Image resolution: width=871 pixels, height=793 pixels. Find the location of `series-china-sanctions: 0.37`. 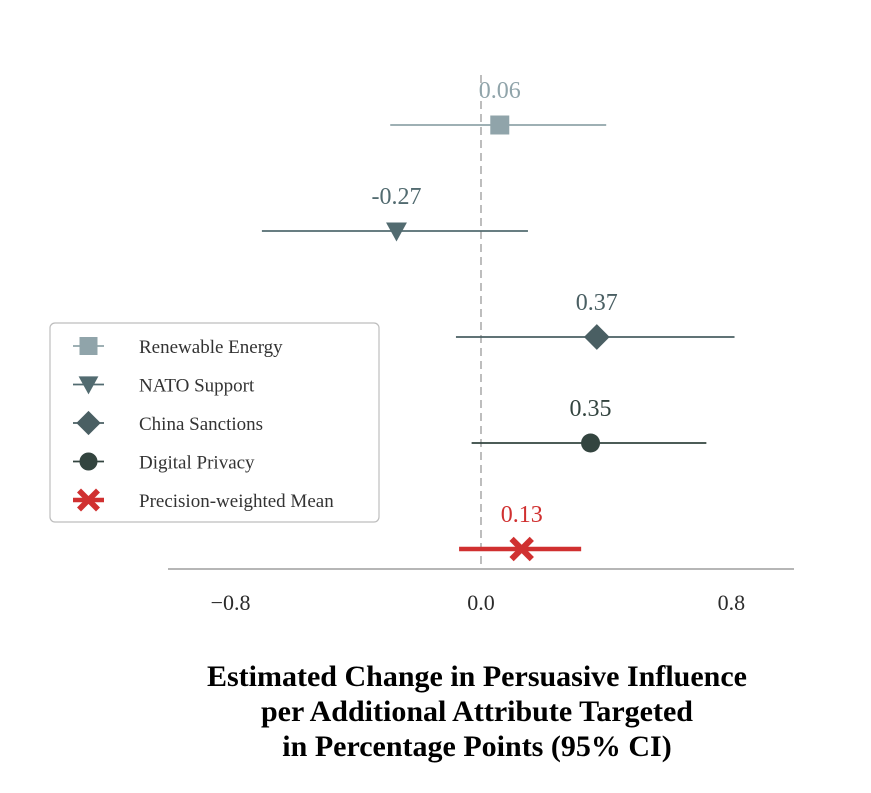

series-china-sanctions: 0.37 is located at coordinates (595, 320).